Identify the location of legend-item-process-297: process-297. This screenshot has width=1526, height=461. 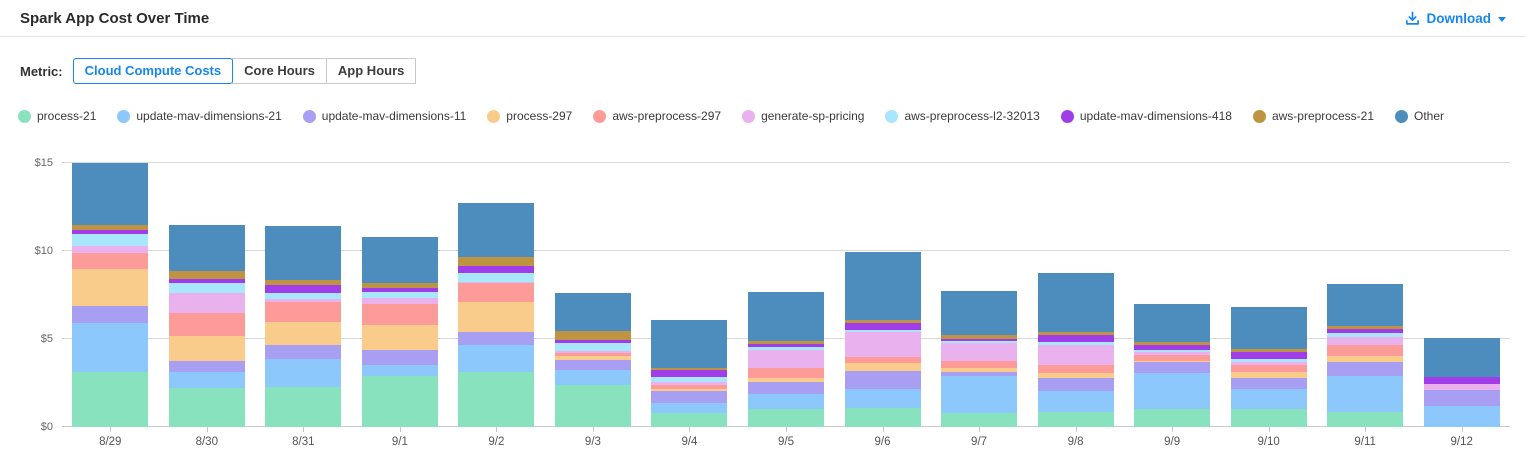
(529, 116).